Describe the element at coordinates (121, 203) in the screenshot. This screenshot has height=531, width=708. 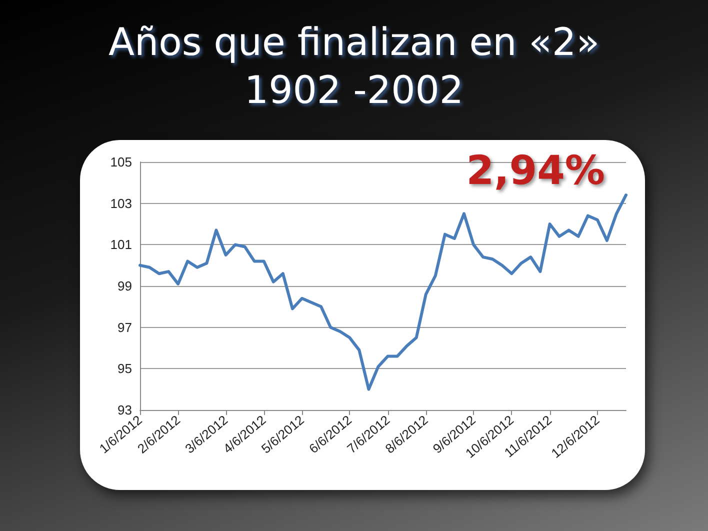
I see `y-tick-label: 103` at that location.